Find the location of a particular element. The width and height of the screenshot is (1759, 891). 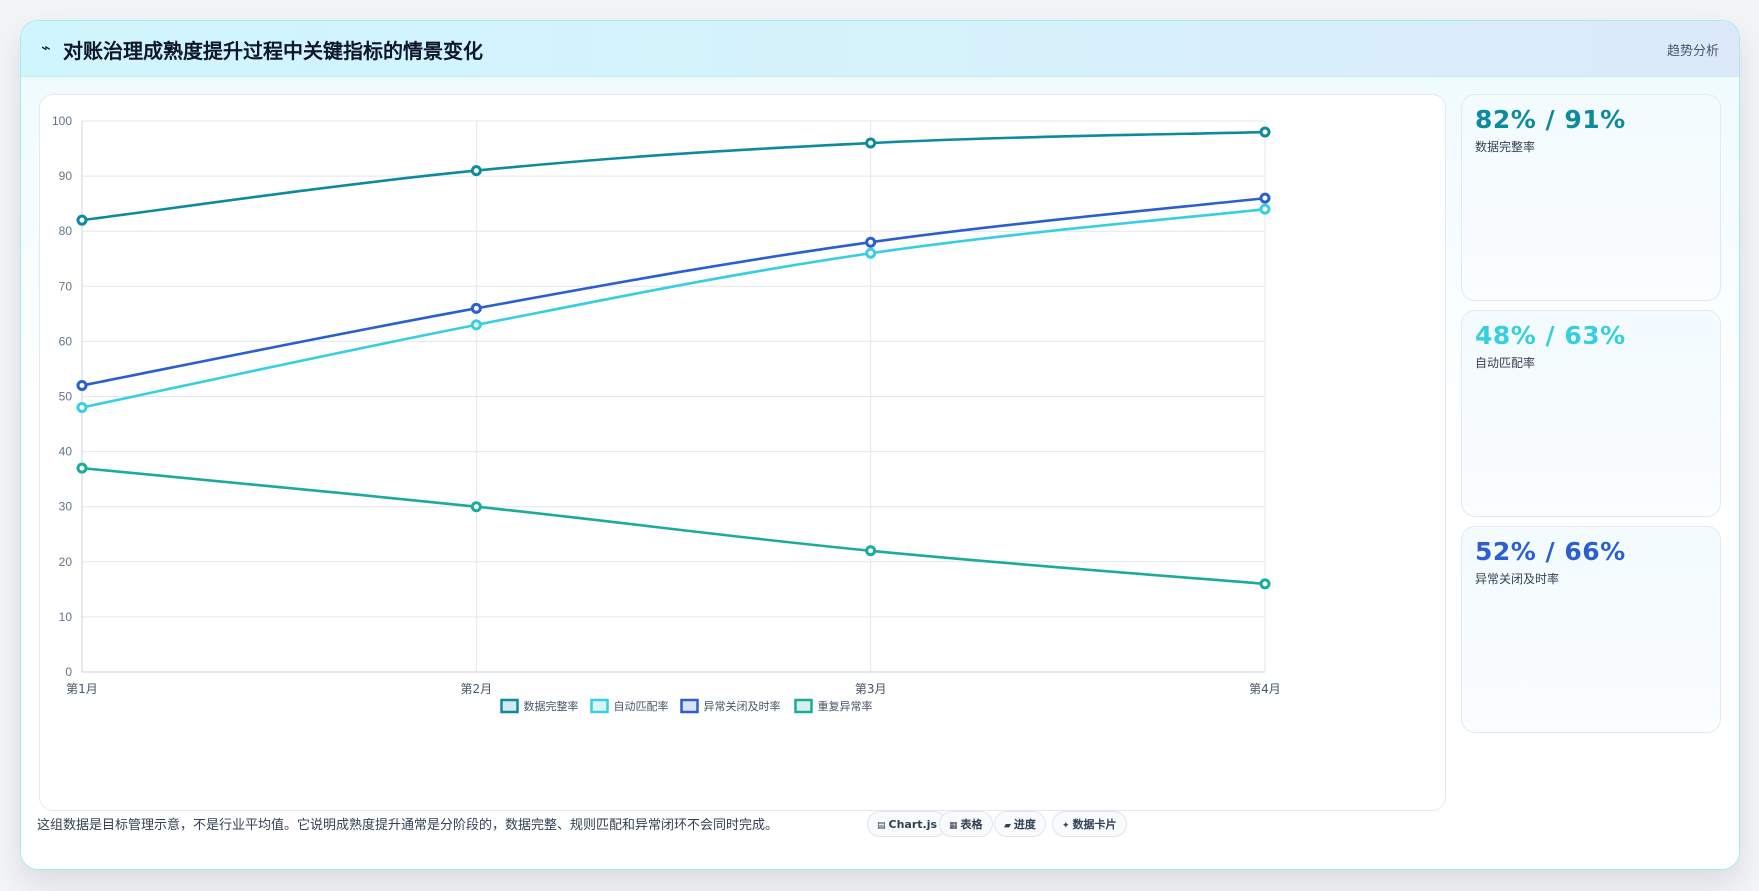

y-tick-label: 20 is located at coordinates (66, 562).